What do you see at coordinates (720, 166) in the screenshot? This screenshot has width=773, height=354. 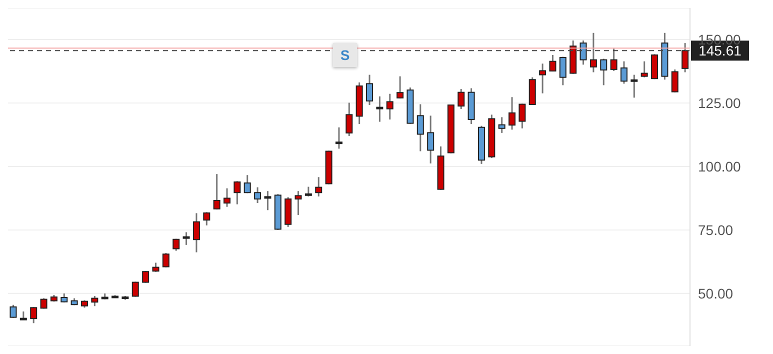 I see `y-tick-label: 100.00` at bounding box center [720, 166].